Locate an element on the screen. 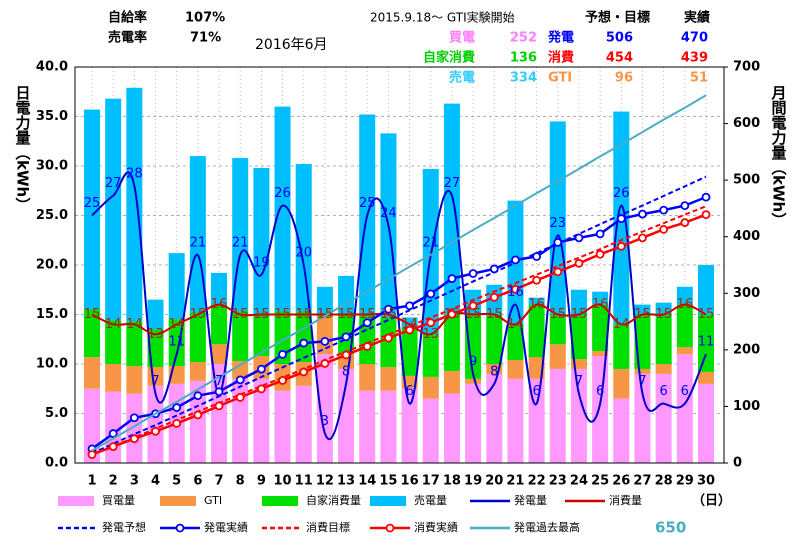 The width and height of the screenshot is (800, 543). y2-tick-label: 600 is located at coordinates (746, 123).